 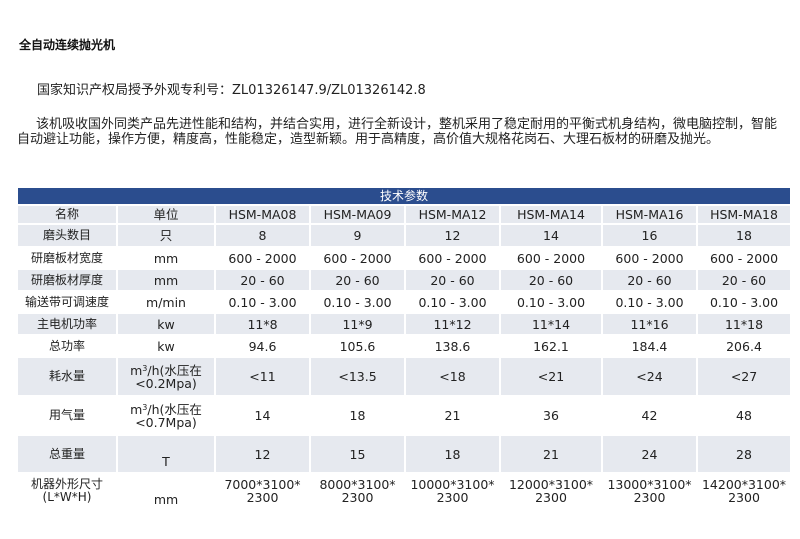 I want to click on row-name: 总重量, so click(x=67, y=454).